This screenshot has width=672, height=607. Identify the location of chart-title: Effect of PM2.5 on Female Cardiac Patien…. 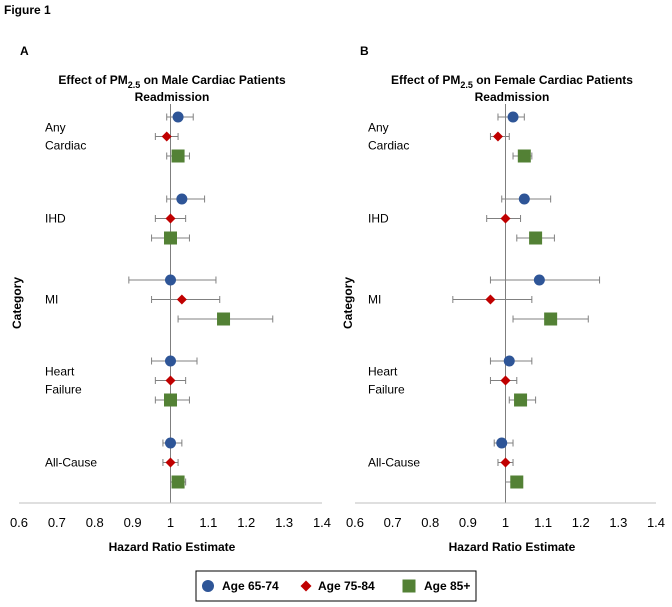
(512, 81).